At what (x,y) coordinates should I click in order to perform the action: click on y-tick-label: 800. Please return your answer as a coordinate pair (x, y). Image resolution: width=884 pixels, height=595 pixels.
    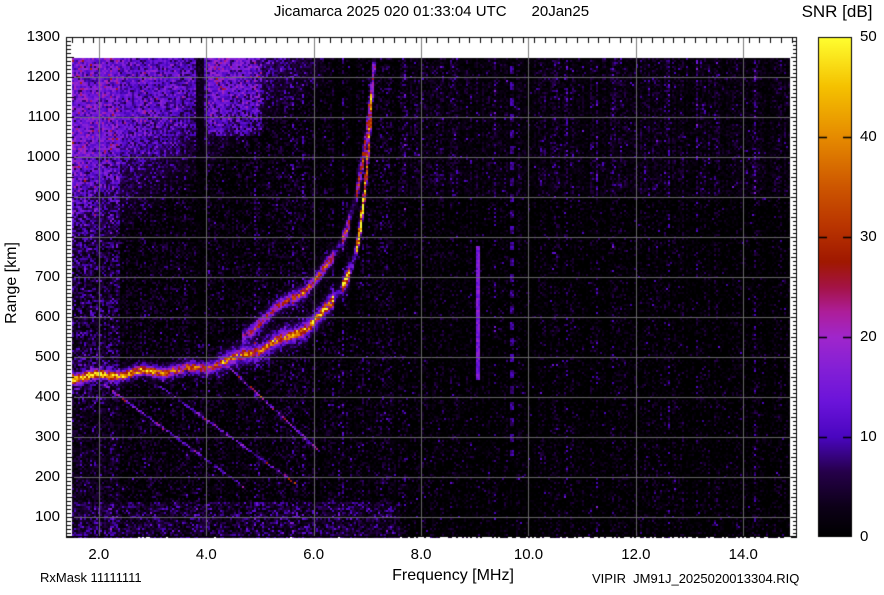
    Looking at the image, I should click on (47, 236).